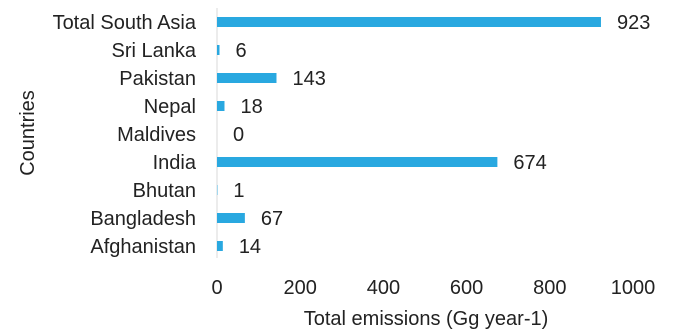 Image resolution: width=678 pixels, height=333 pixels. Describe the element at coordinates (238, 135) in the screenshot. I see `data-label: 0` at that location.